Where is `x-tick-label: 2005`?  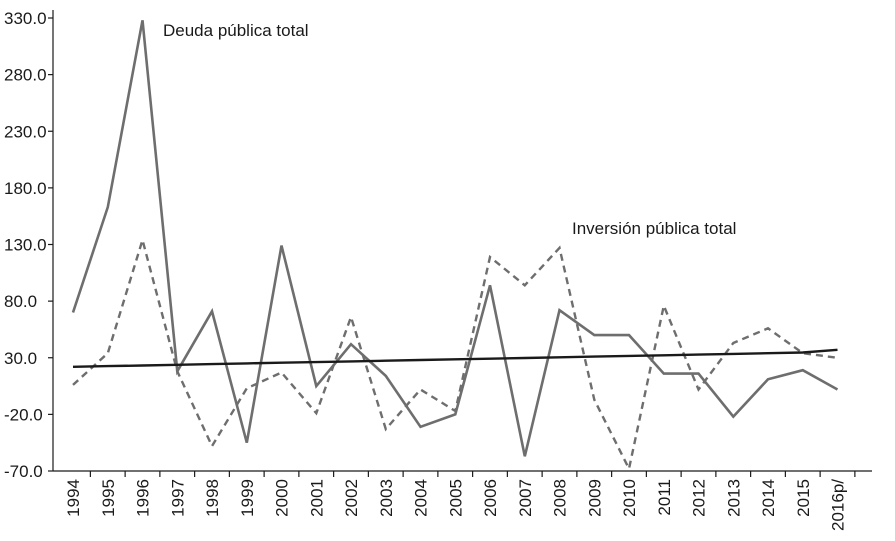 x-tick-label: 2005 is located at coordinates (455, 498).